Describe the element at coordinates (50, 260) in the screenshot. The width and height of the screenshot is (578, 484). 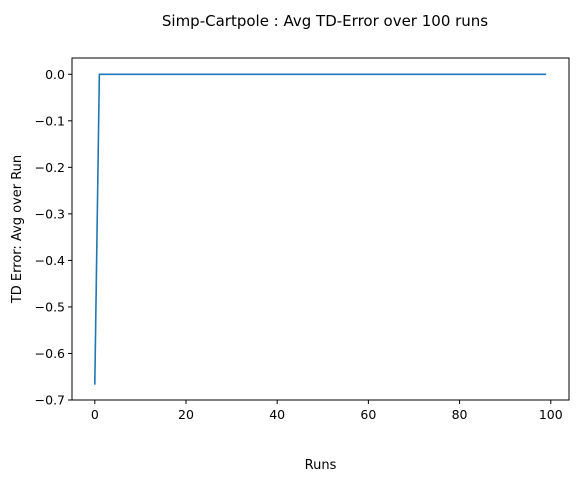
I see `y-tick-label: −0.4` at that location.